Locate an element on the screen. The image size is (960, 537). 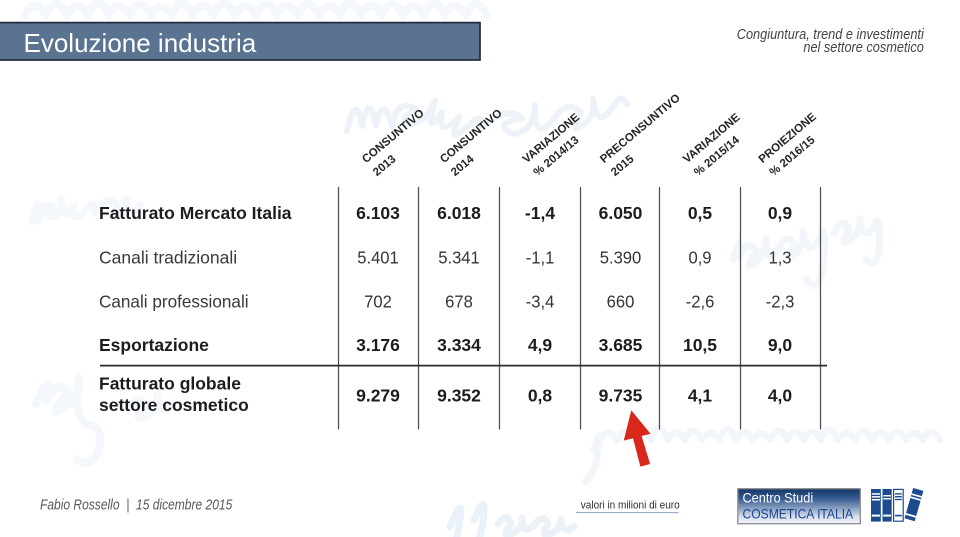
svg-text: 3.176 is located at coordinates (378, 345).